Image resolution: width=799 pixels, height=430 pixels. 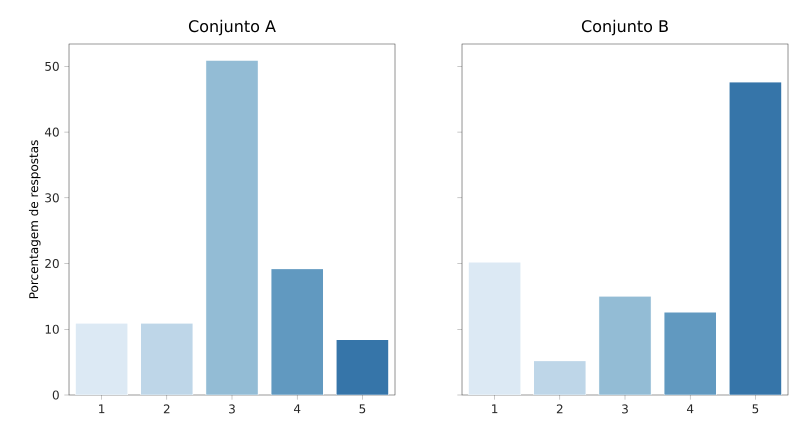 What do you see at coordinates (52, 329) in the screenshot?
I see `y-tick-label: 10` at bounding box center [52, 329].